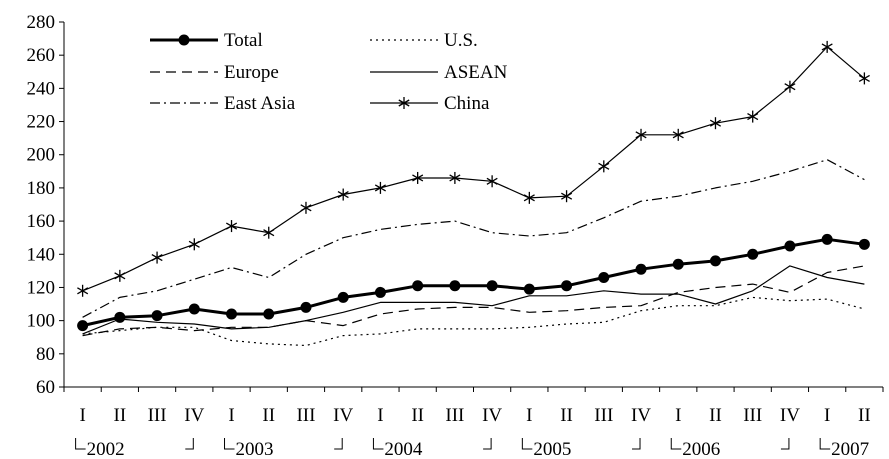 This screenshot has height=459, width=889. Describe the element at coordinates (134, 448) in the screenshot. I see `year-group-2002: 2002` at that location.